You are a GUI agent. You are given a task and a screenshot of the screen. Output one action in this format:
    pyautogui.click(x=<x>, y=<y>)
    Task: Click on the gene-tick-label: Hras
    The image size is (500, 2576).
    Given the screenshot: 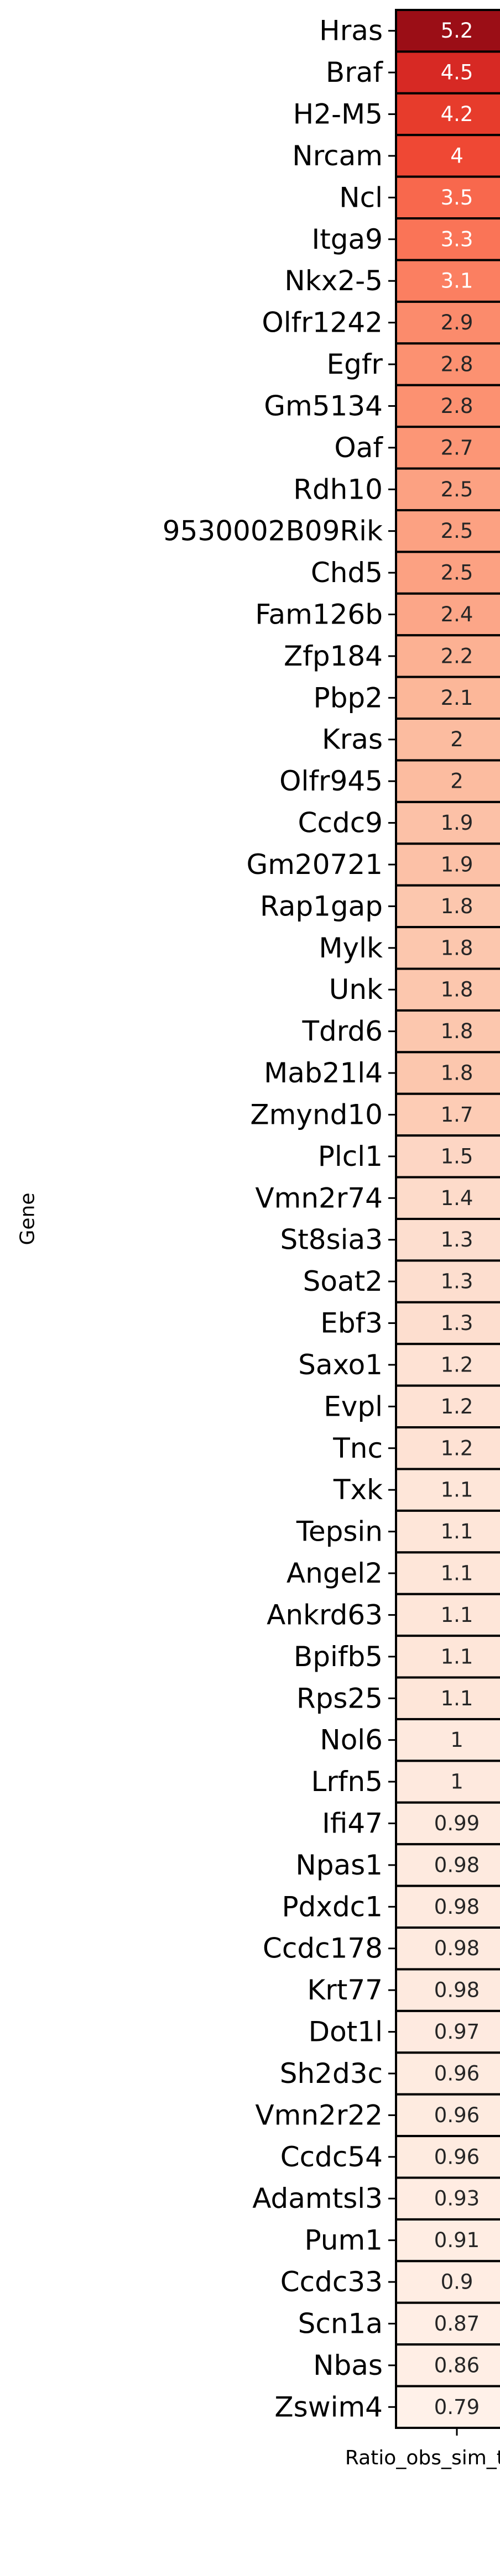 What is the action you would take?
    pyautogui.click(x=351, y=31)
    